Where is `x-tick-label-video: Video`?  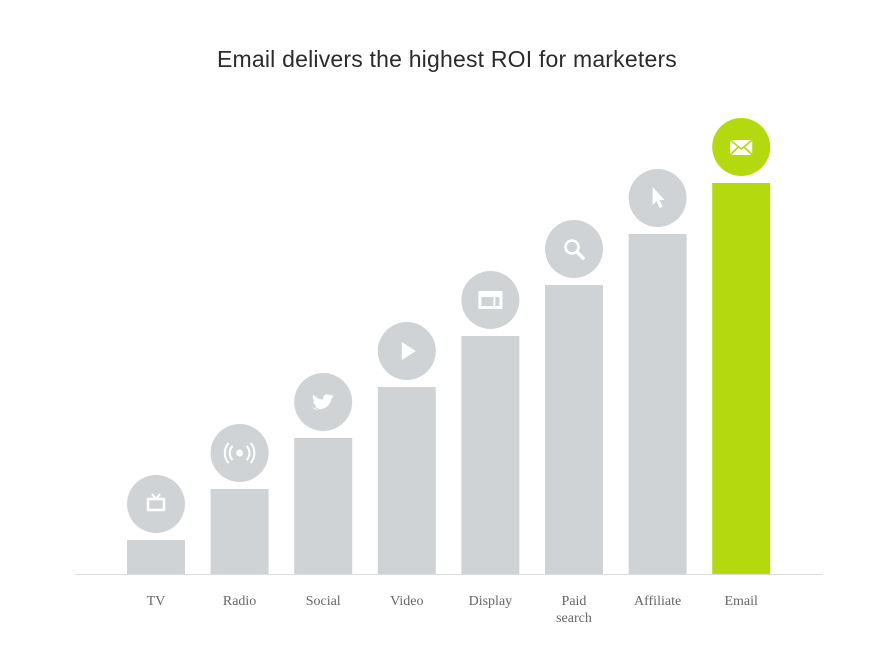
x-tick-label-video: Video is located at coordinates (406, 601).